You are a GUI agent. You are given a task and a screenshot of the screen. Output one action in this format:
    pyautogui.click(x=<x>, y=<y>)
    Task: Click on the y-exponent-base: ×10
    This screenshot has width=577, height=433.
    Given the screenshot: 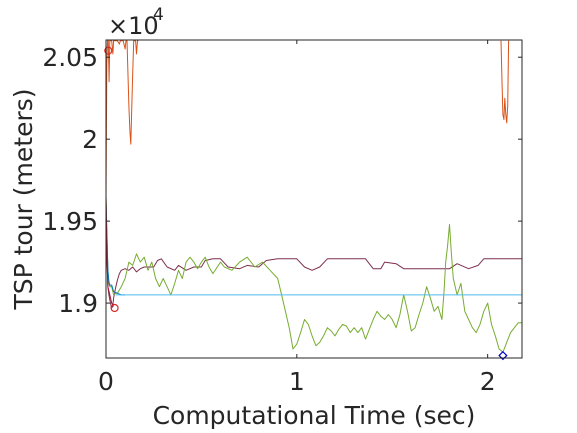 What is the action you would take?
    pyautogui.click(x=133, y=26)
    